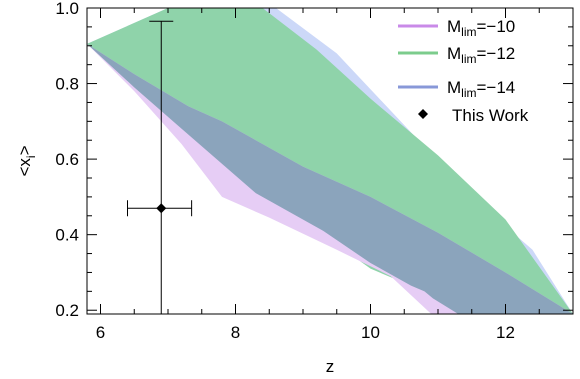  What do you see at coordinates (161, 208) in the screenshot?
I see `this-work-point` at bounding box center [161, 208].